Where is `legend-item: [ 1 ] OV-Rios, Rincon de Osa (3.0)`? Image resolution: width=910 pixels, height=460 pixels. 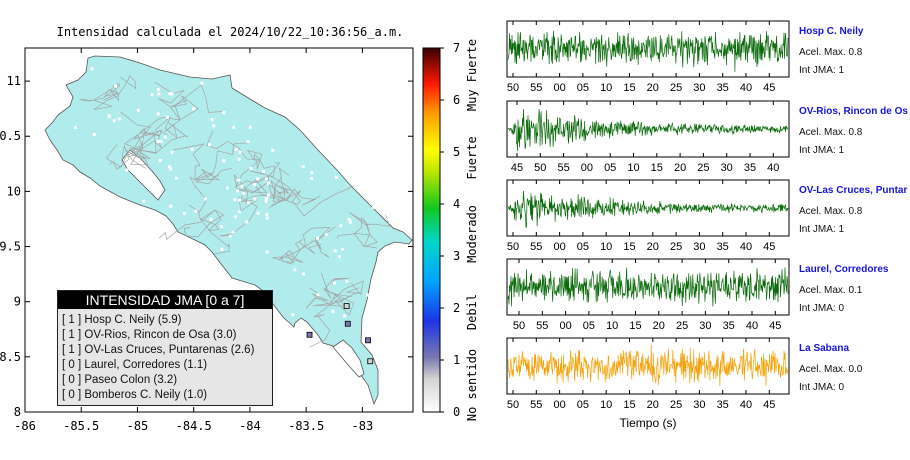 legend-item: [ 1 ] OV-Rios, Rincon de Osa (3.0) is located at coordinates (149, 335).